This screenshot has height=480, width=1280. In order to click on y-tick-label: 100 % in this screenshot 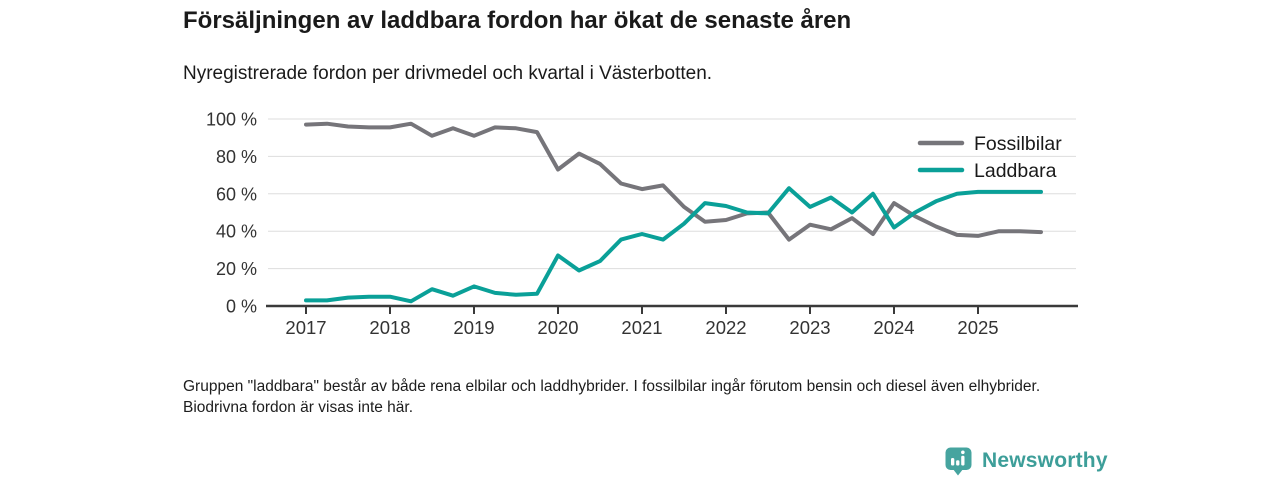, I will do `click(231, 120)`.